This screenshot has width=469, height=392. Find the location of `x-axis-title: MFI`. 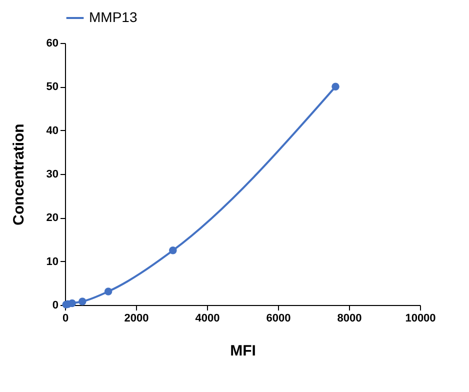

x-axis-title: MFI is located at coordinates (243, 351).